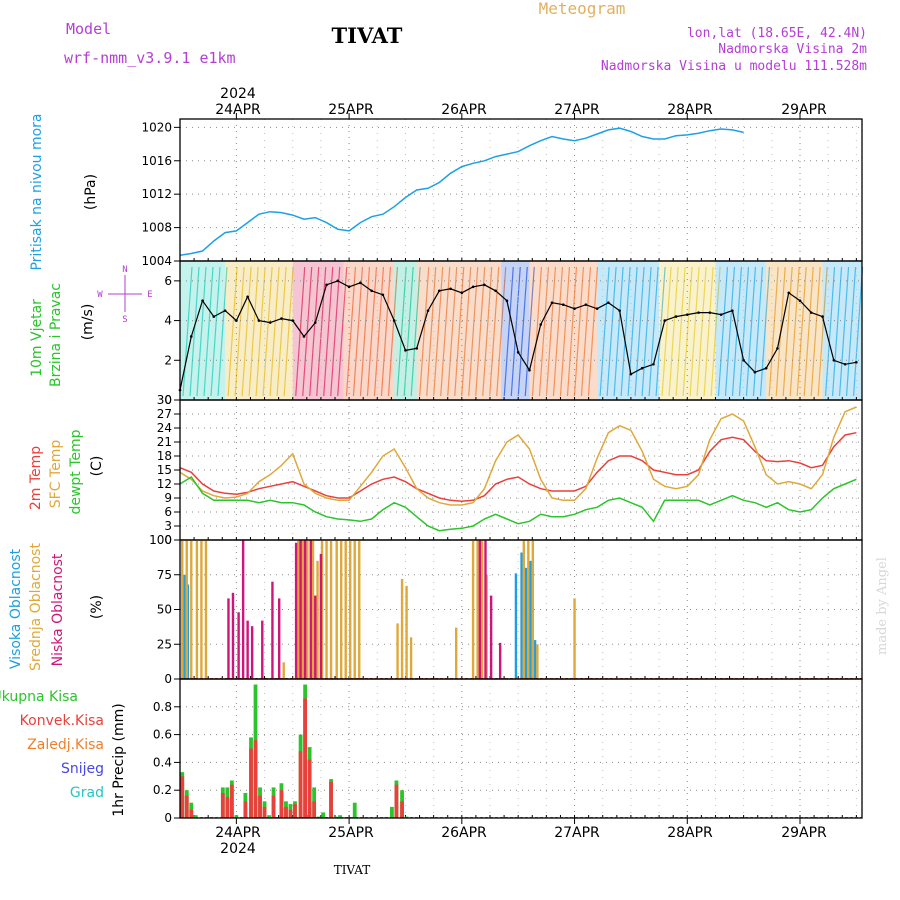  Describe the element at coordinates (160, 540) in the screenshot. I see `y-tick-label: 100` at that location.